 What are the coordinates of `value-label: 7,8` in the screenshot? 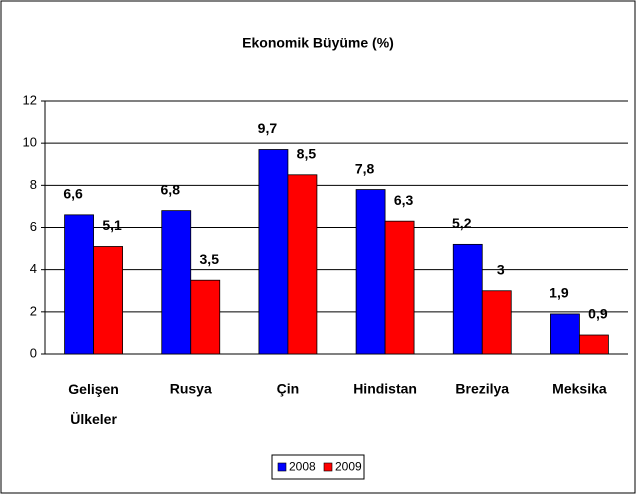 It's located at (365, 168).